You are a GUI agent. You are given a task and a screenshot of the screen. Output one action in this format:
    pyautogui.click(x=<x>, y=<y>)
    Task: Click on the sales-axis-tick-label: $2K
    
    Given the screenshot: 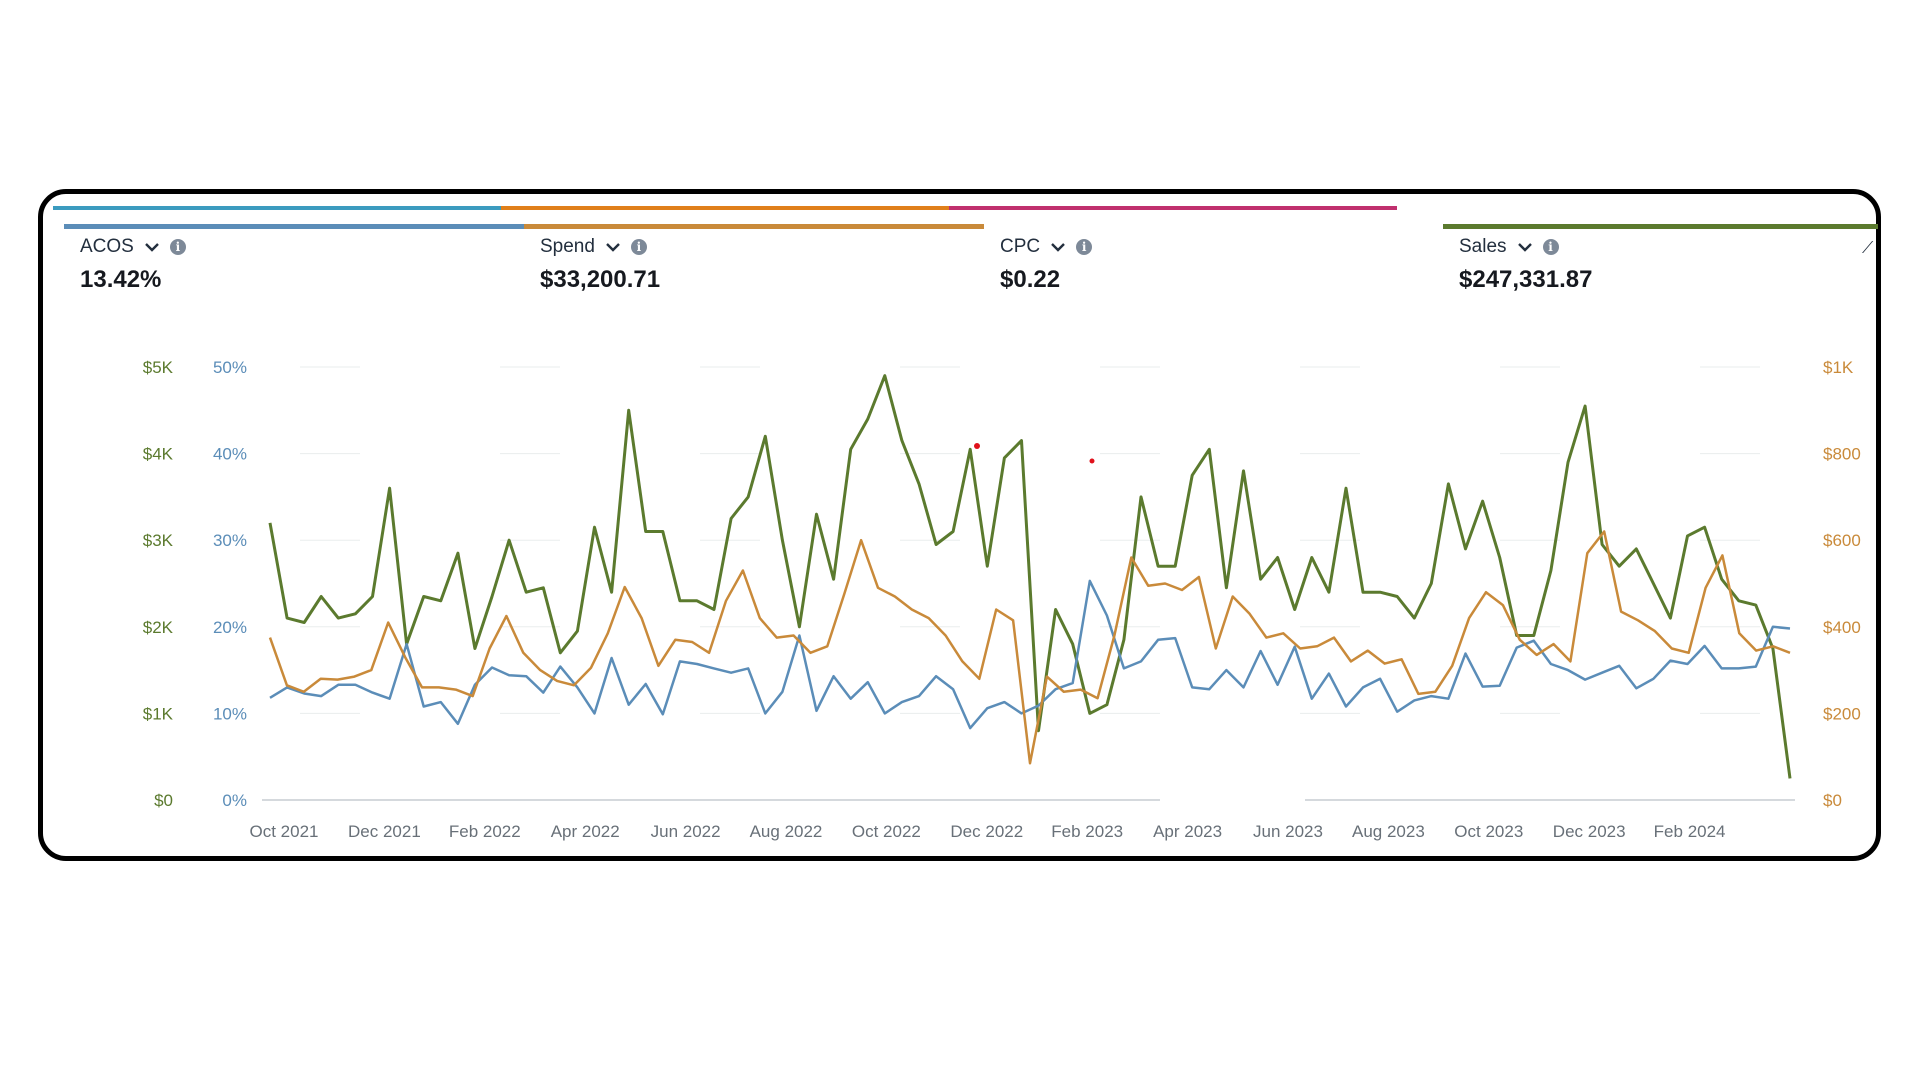 What is the action you would take?
    pyautogui.click(x=158, y=627)
    